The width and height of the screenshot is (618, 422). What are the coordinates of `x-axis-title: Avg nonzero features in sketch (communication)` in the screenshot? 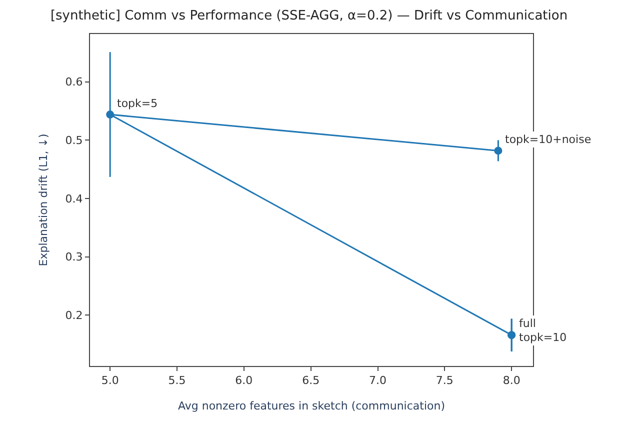 It's located at (312, 405).